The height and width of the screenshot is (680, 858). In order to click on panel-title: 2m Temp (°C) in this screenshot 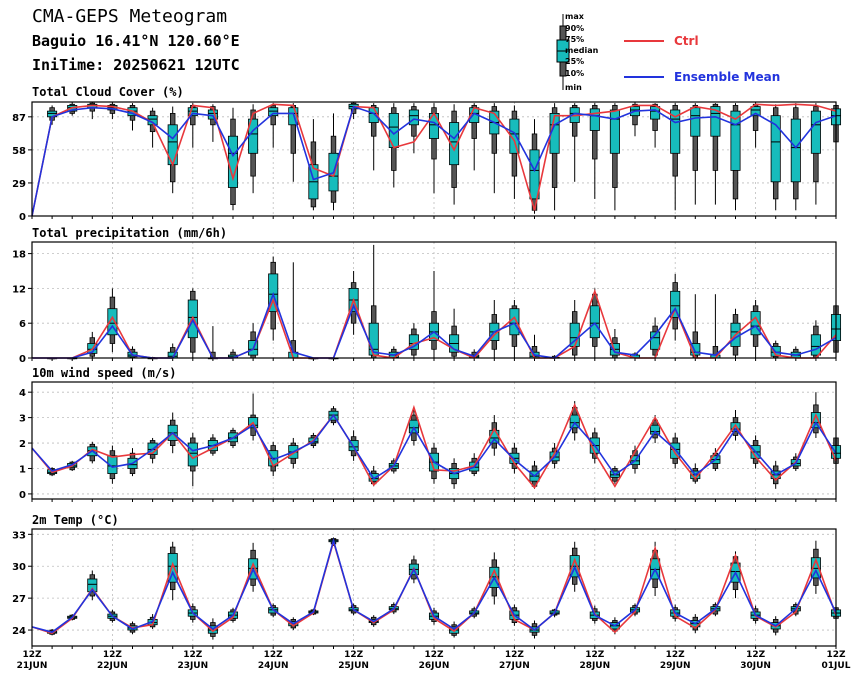, I will do `click(75, 520)`.